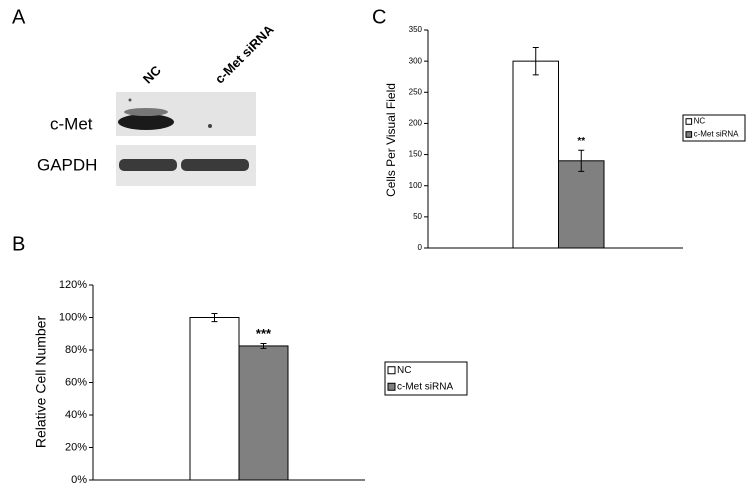 The width and height of the screenshot is (746, 486). Describe the element at coordinates (581, 141) in the screenshot. I see `significance: **` at that location.